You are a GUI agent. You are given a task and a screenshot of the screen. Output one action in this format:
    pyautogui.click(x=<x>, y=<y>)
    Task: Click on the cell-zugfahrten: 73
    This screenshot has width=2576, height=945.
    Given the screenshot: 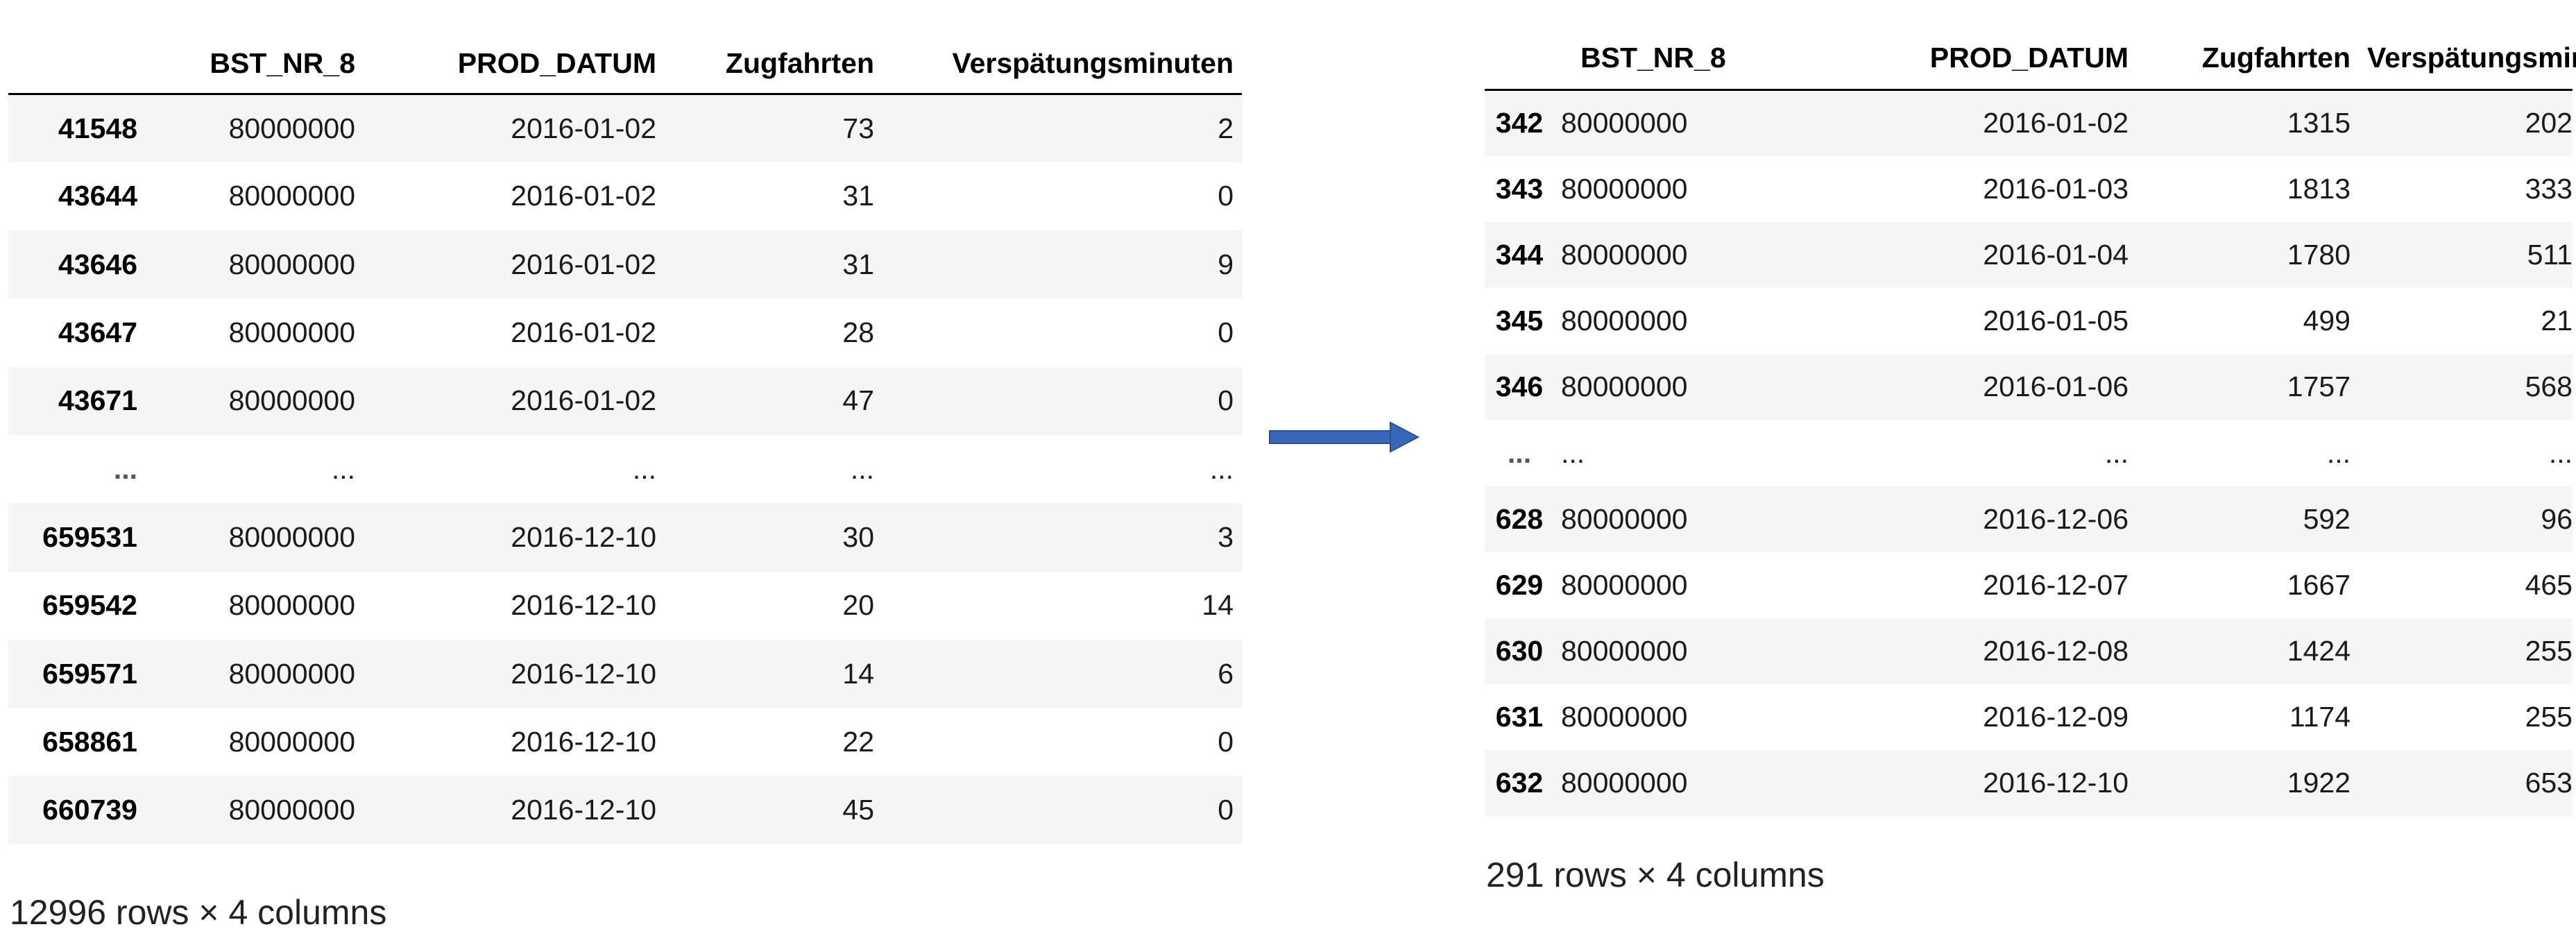 What is the action you would take?
    pyautogui.click(x=858, y=128)
    